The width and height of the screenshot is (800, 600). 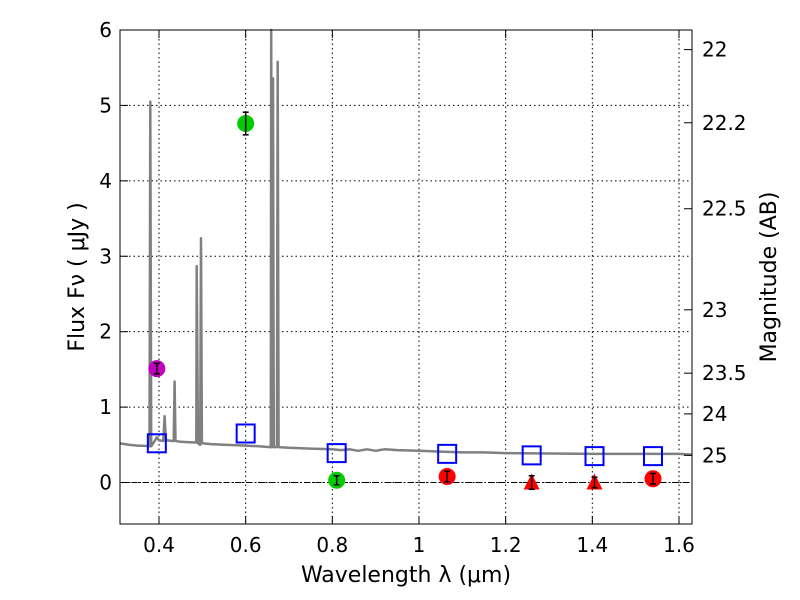 What do you see at coordinates (714, 414) in the screenshot?
I see `magnitude-tick-label: 24` at bounding box center [714, 414].